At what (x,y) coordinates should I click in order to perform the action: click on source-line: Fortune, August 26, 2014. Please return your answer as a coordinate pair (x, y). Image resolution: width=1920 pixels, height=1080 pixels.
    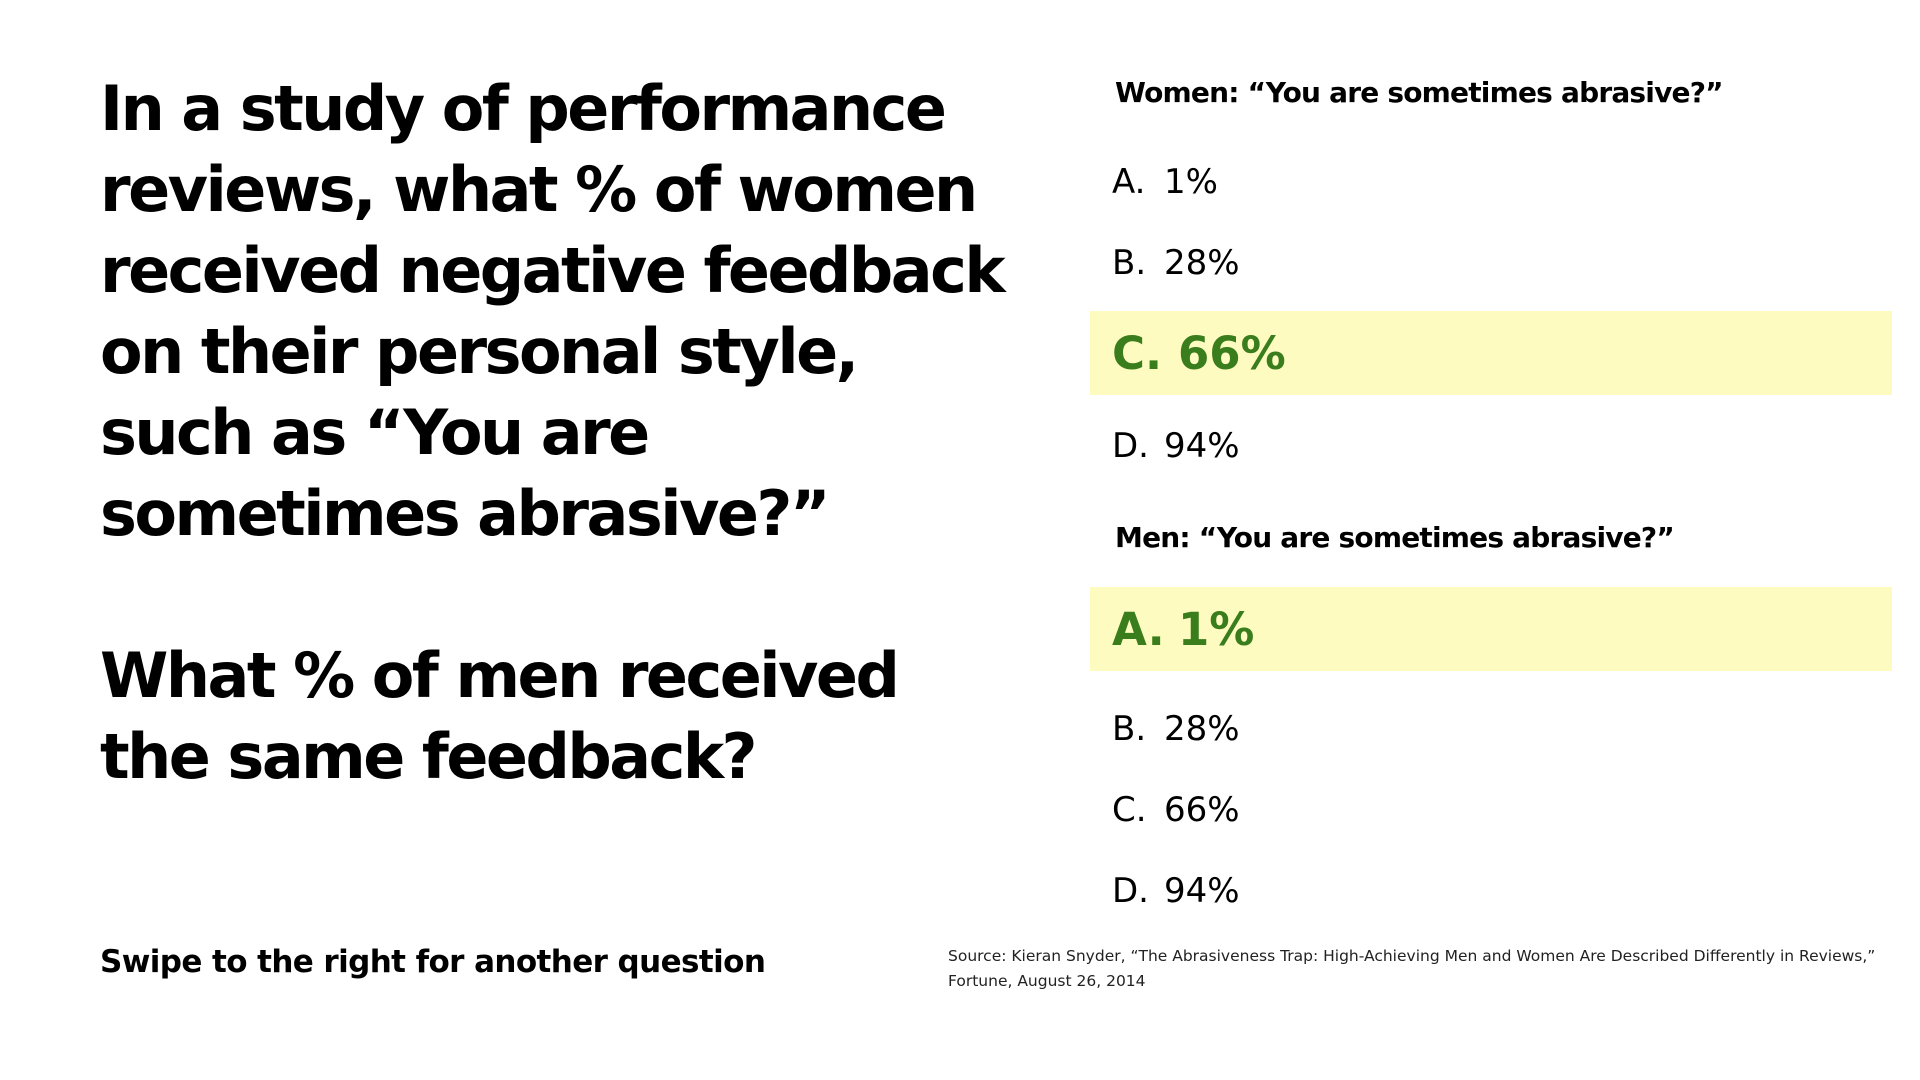
    Looking at the image, I should click on (1047, 981).